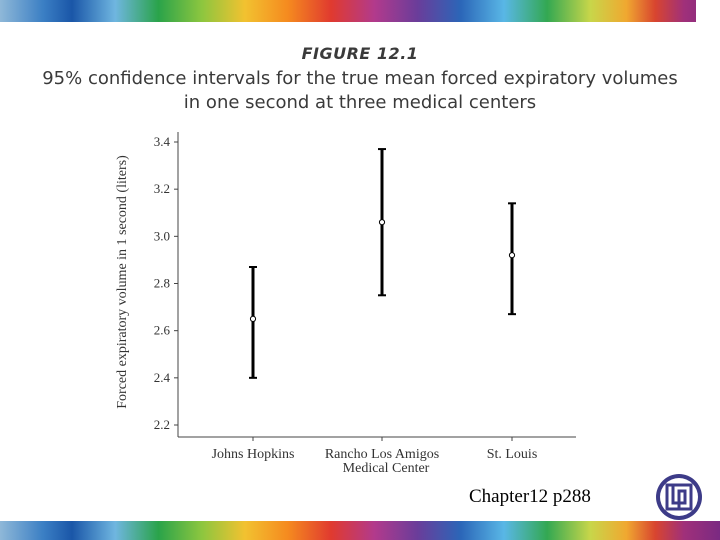  What do you see at coordinates (162, 330) in the screenshot?
I see `y-tick-label: 2.6` at bounding box center [162, 330].